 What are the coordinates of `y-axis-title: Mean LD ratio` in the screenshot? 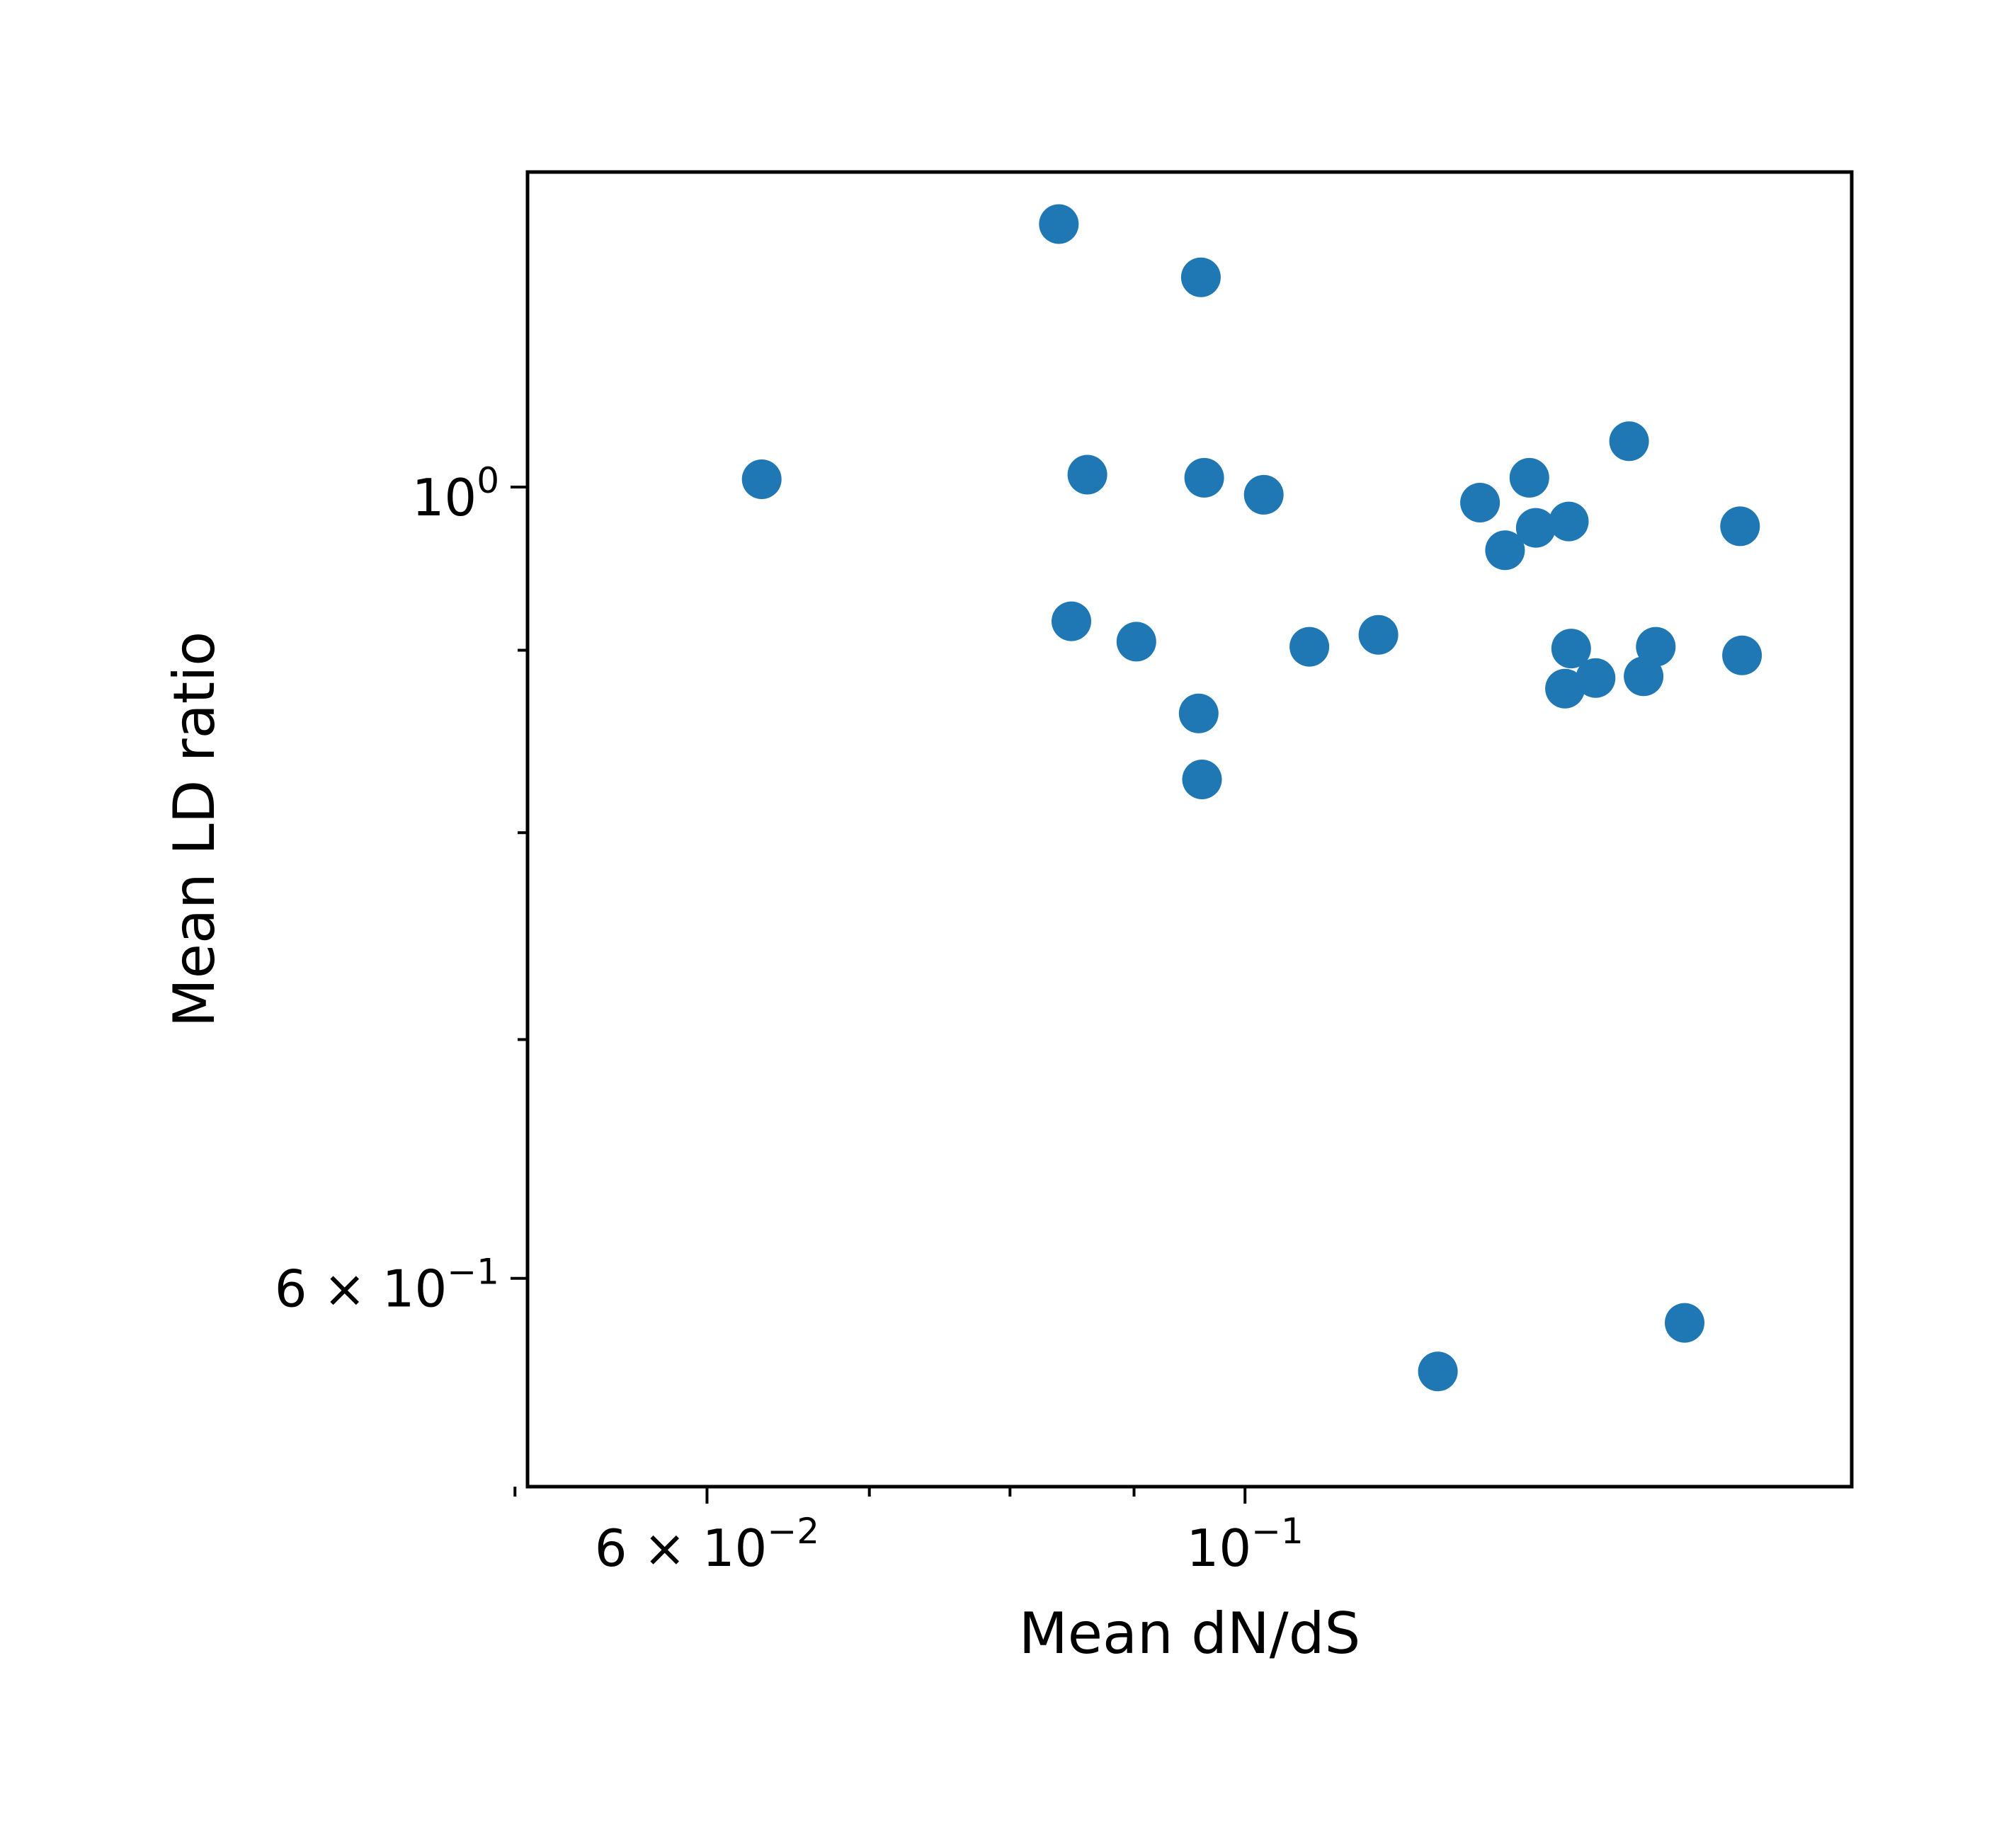 It's located at (194, 829).